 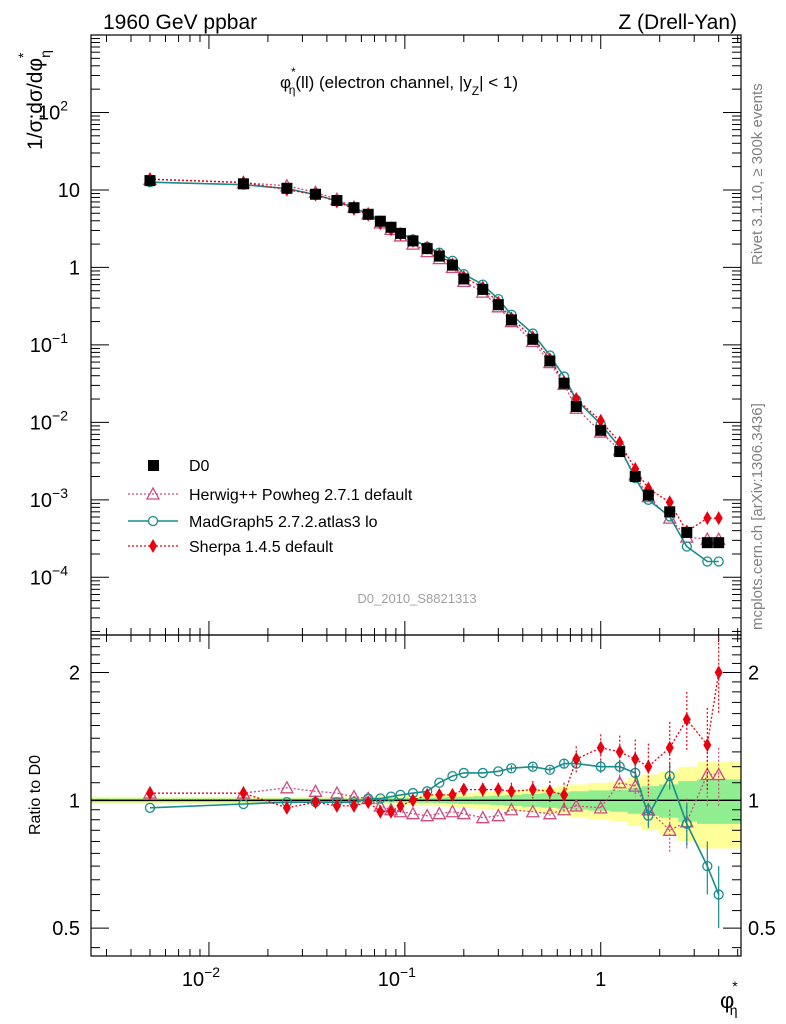 I want to click on legend-label-herwig: Herwig++ Powheg 2.7.1 default, so click(x=301, y=495).